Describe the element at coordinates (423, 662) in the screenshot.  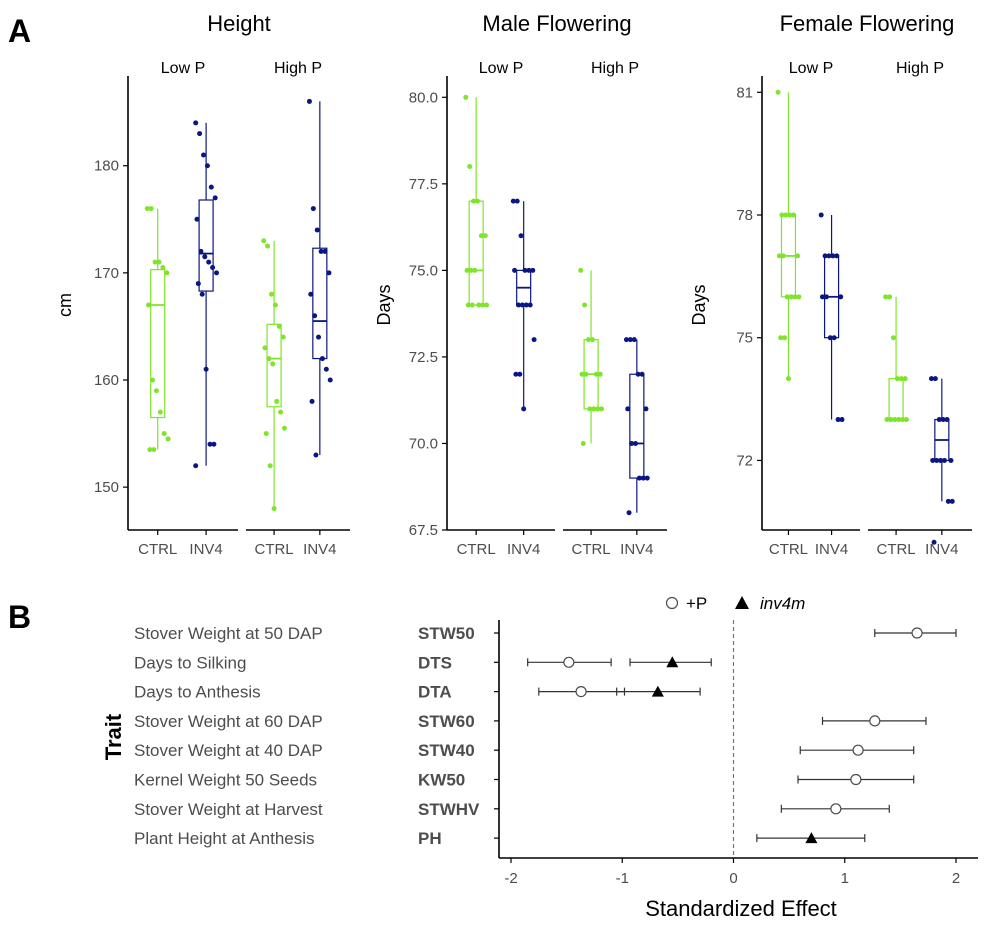
I see `trait-row-dts: Days to Silking DTS` at that location.